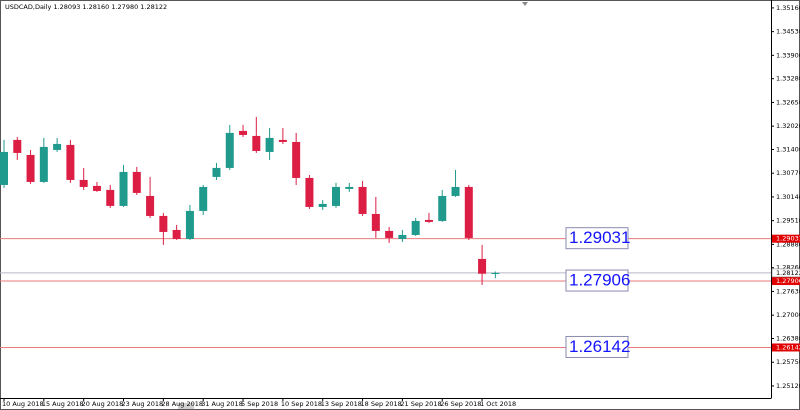 This screenshot has height=410, width=800. What do you see at coordinates (788, 315) in the screenshot?
I see `y-tick-label: 1.27000` at bounding box center [788, 315].